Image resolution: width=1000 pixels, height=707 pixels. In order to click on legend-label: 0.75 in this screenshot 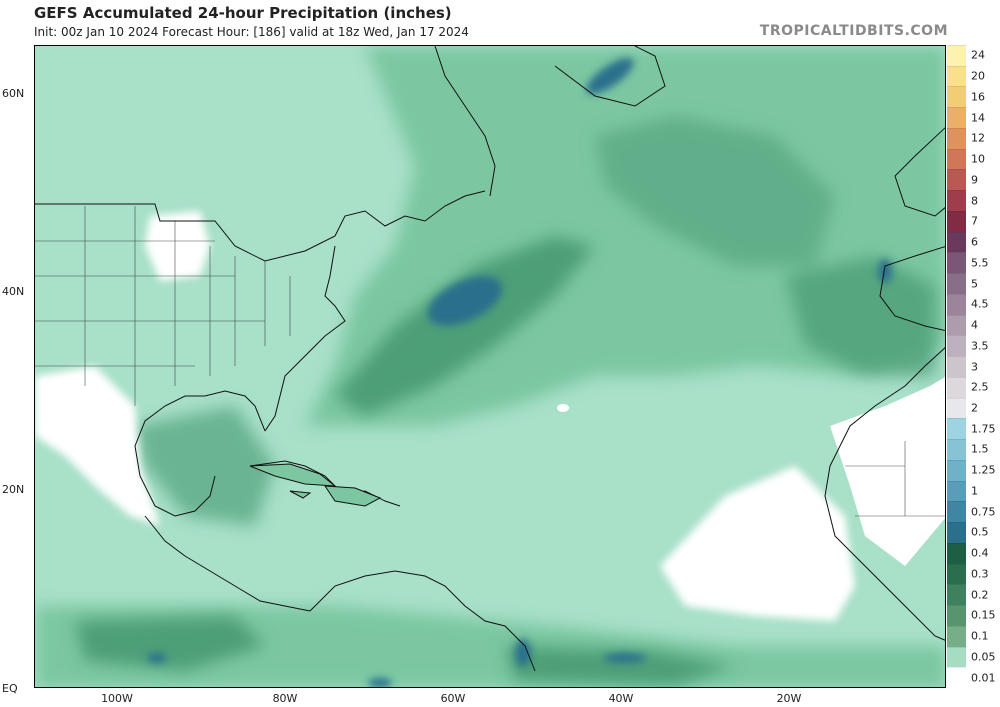, I will do `click(983, 512)`.